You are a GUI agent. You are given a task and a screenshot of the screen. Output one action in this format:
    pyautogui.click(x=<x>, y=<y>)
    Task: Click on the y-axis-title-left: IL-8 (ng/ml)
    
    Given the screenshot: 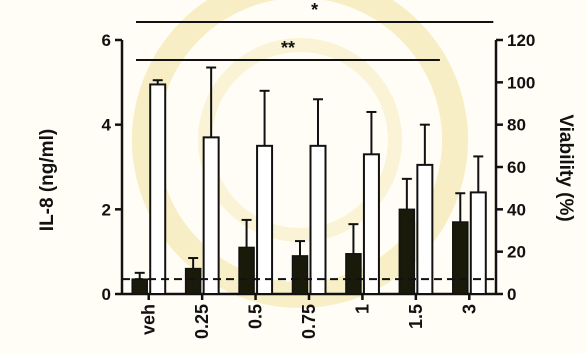 What is the action you would take?
    pyautogui.click(x=47, y=180)
    